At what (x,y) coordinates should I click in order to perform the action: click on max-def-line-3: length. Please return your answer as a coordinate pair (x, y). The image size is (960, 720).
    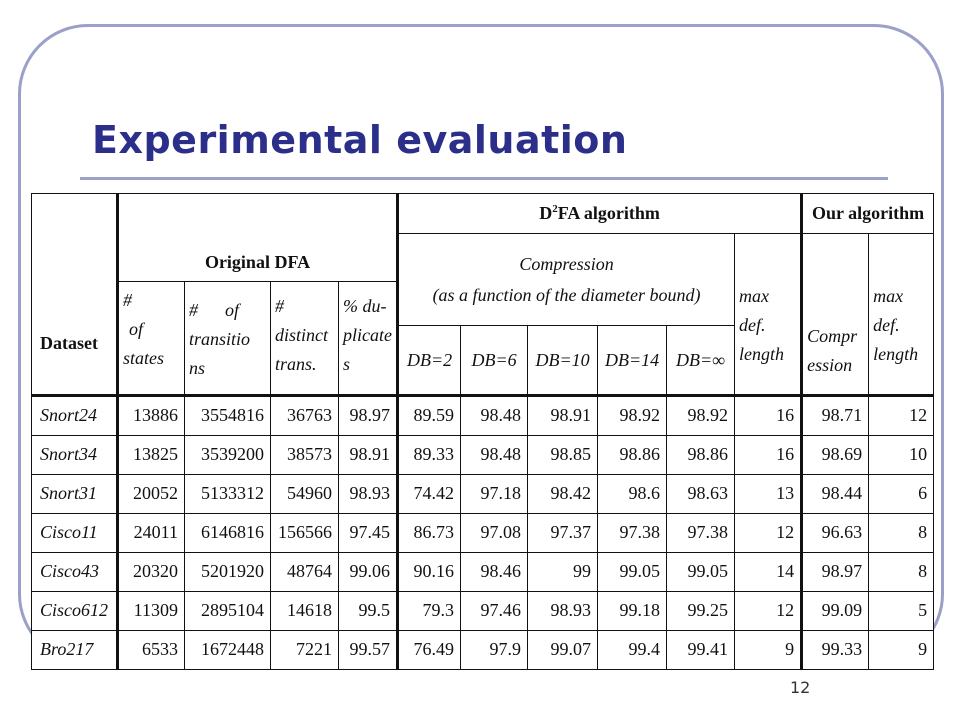
    Looking at the image, I should click on (762, 353).